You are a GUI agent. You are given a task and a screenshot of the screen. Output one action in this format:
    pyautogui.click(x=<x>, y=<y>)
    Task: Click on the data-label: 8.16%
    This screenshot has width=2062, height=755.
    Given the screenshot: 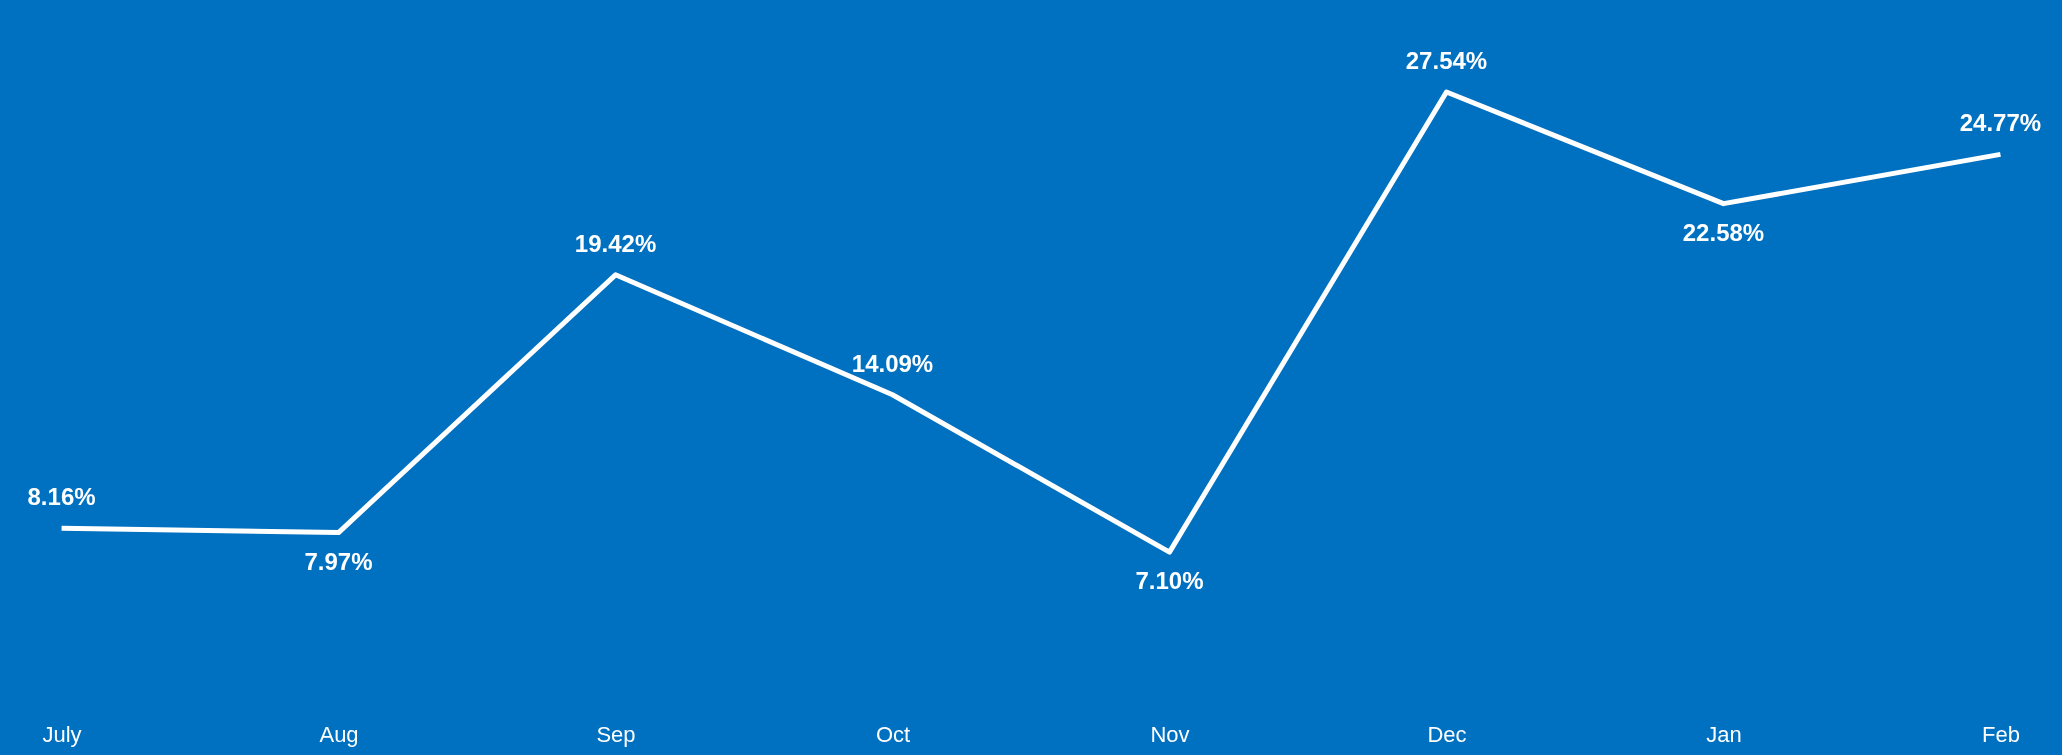 What is the action you would take?
    pyautogui.click(x=61, y=497)
    